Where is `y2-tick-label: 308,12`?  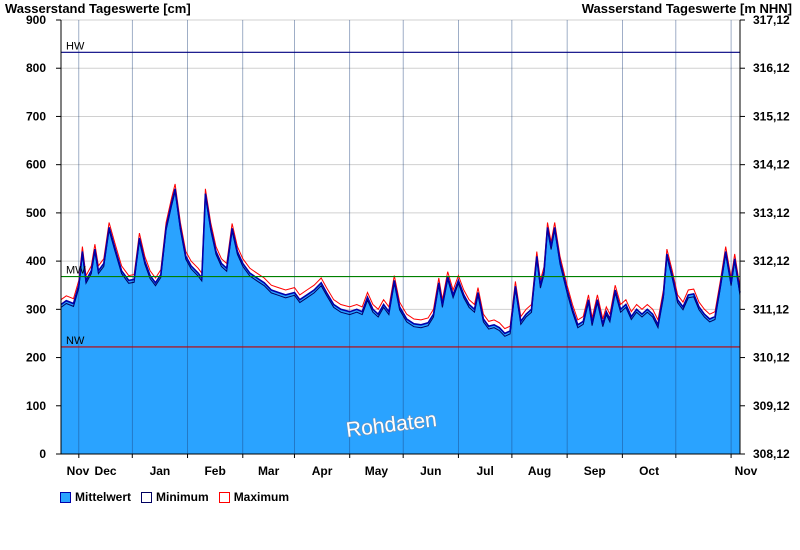
y2-tick-label: 308,12 is located at coordinates (771, 454).